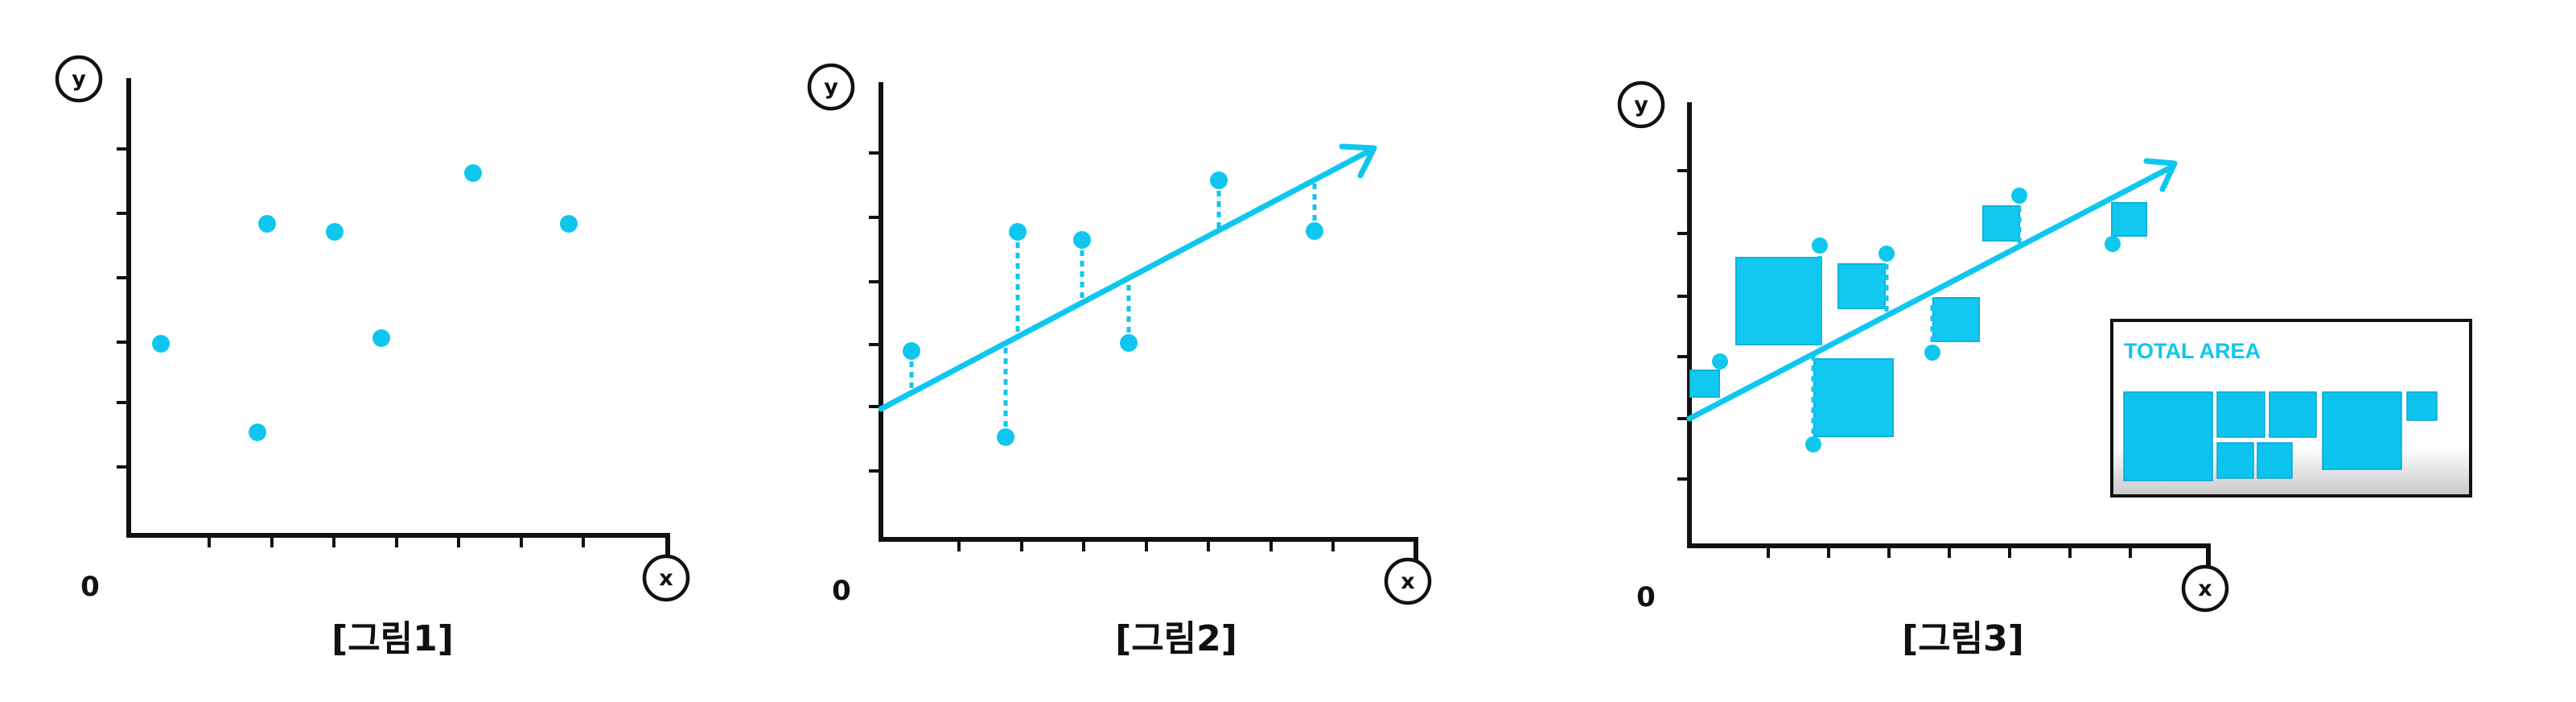 The height and width of the screenshot is (702, 2576). I want to click on panel-3-data-points, so click(1916, 320).